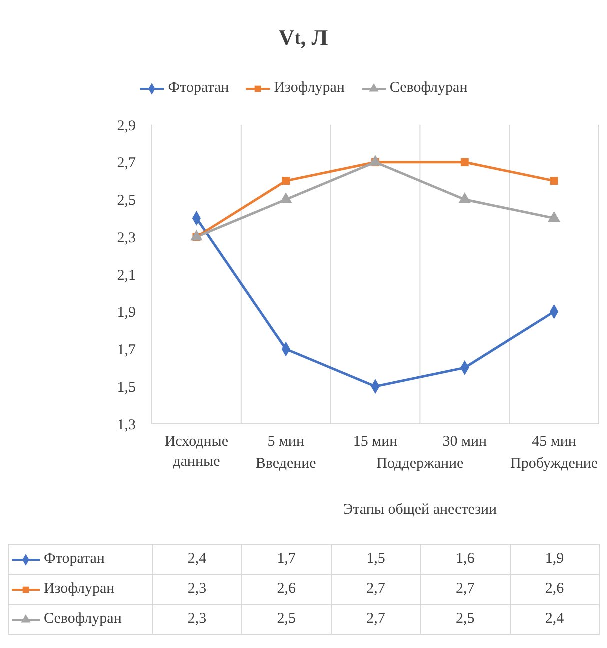  I want to click on x-tick-label: Исходные данные, so click(196, 452).